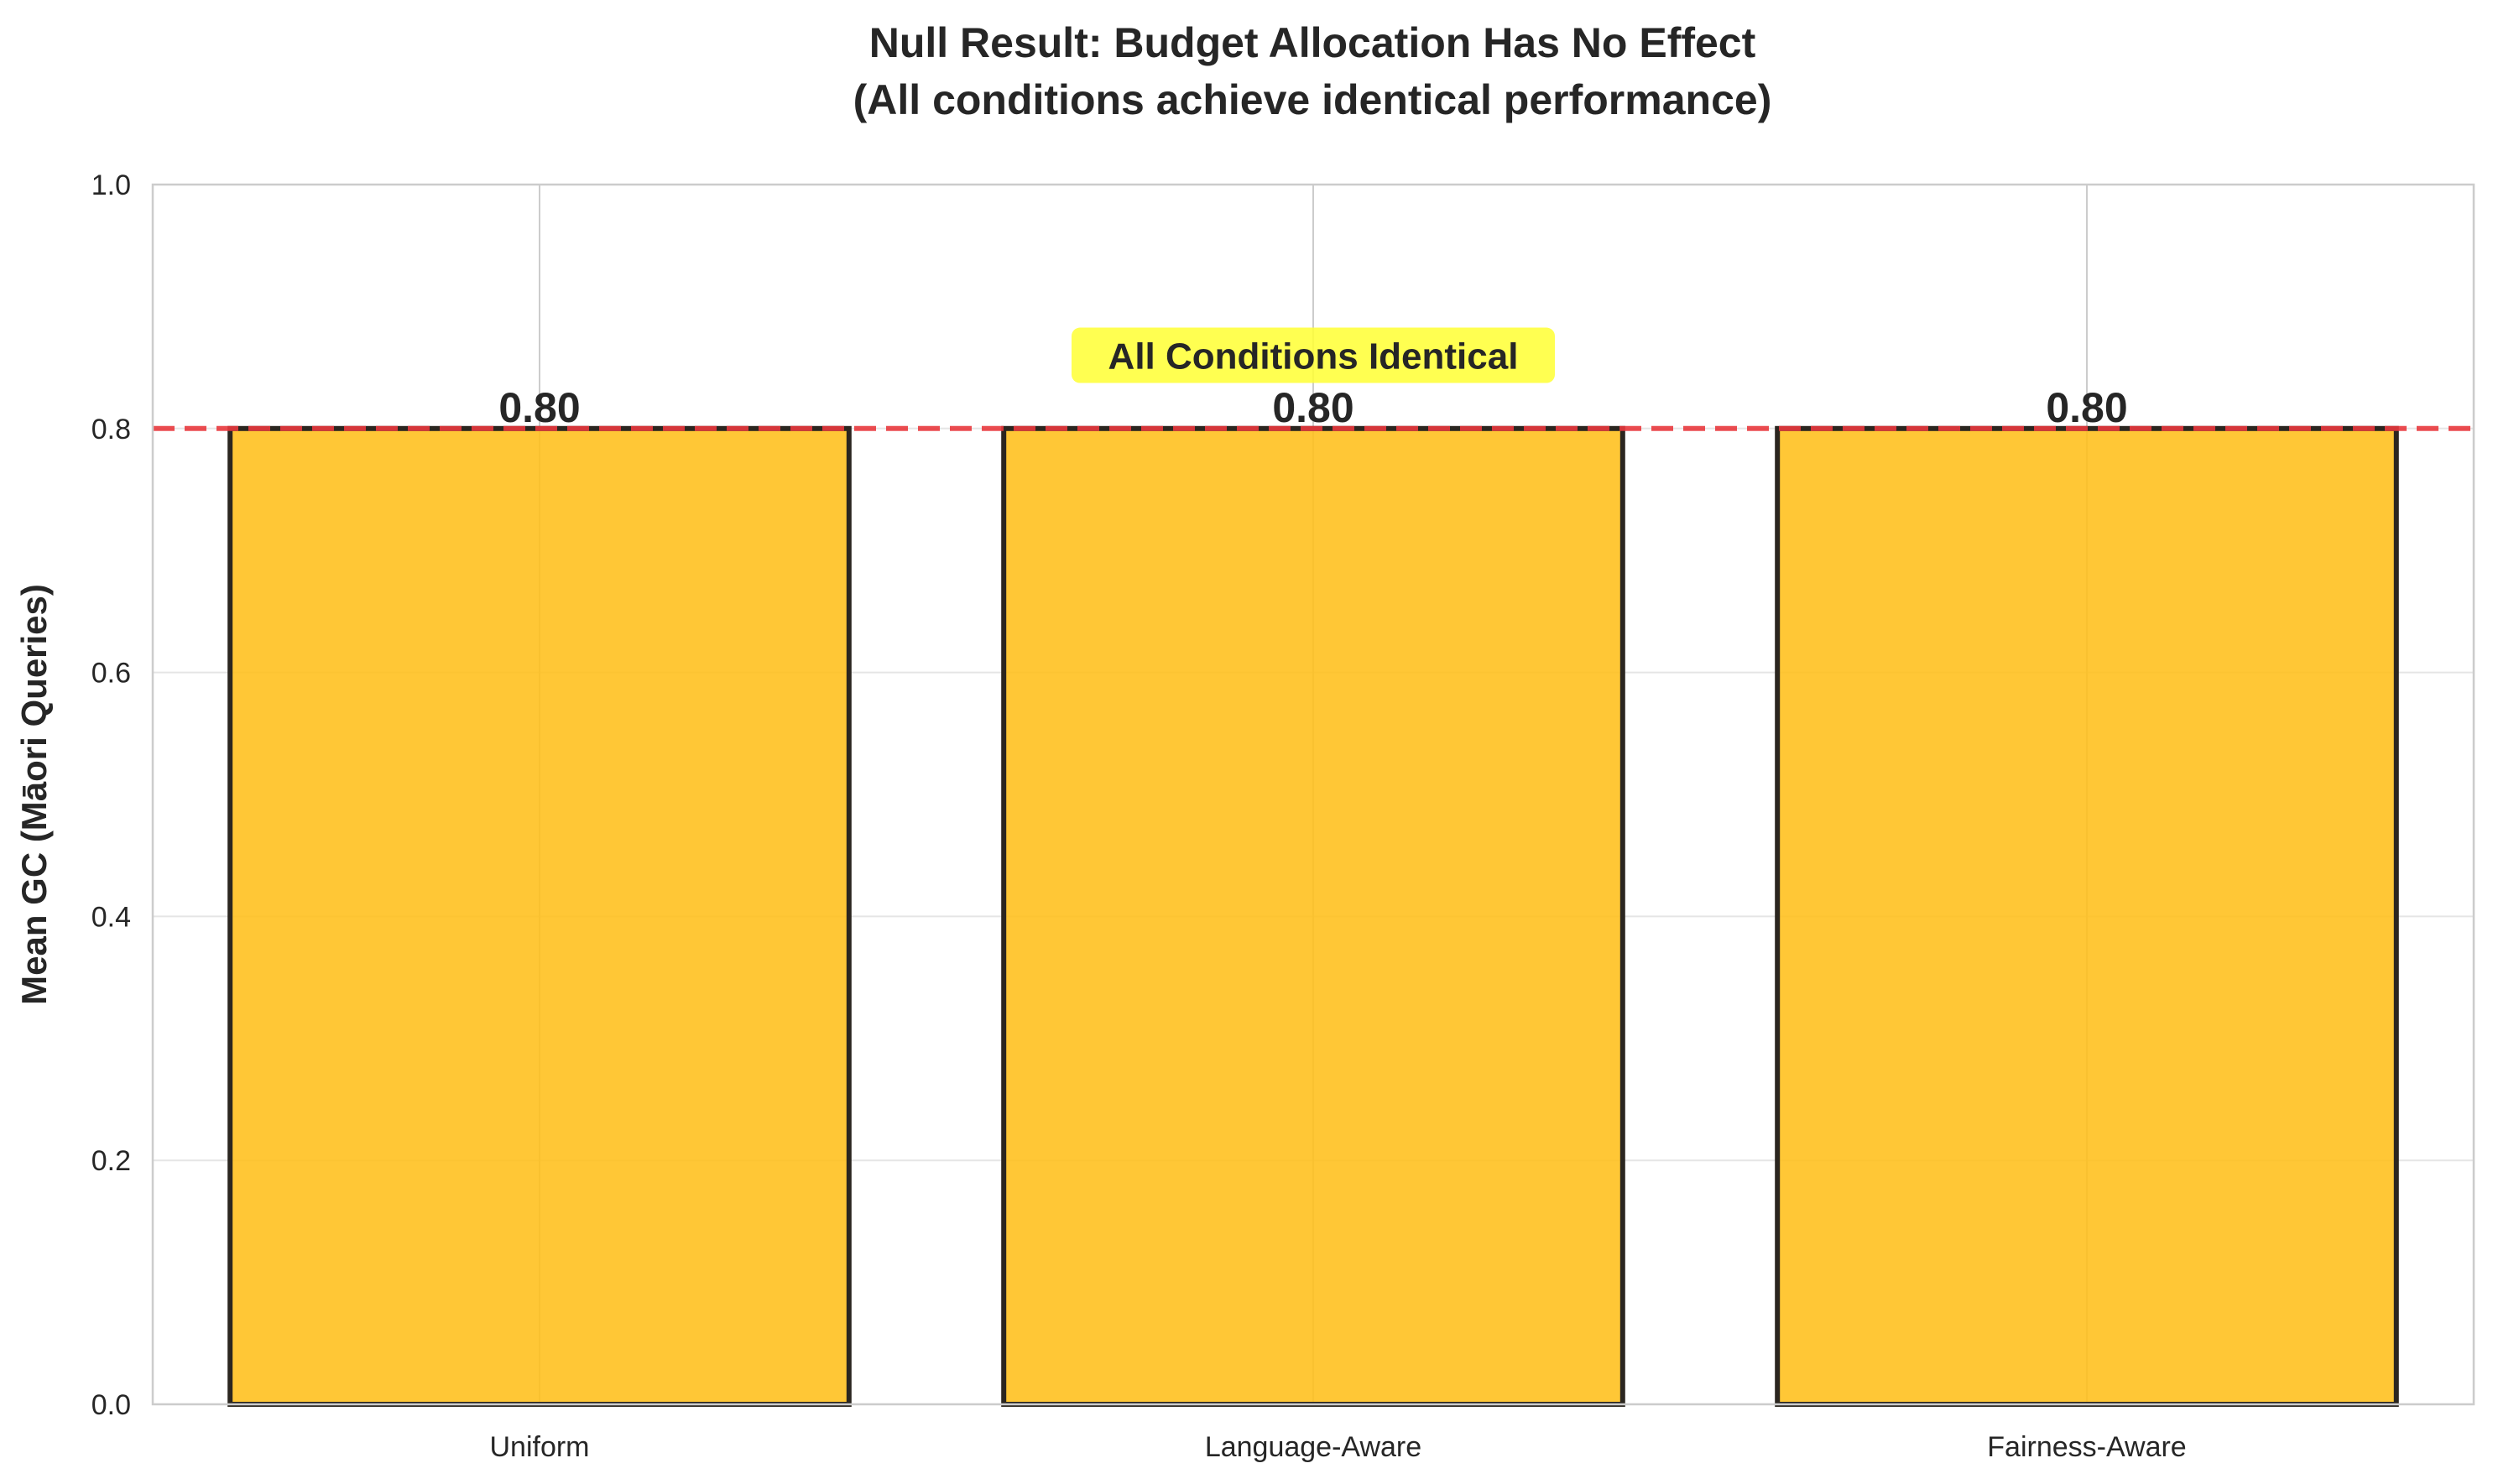  I want to click on y-tick-label: 0.4, so click(111, 917).